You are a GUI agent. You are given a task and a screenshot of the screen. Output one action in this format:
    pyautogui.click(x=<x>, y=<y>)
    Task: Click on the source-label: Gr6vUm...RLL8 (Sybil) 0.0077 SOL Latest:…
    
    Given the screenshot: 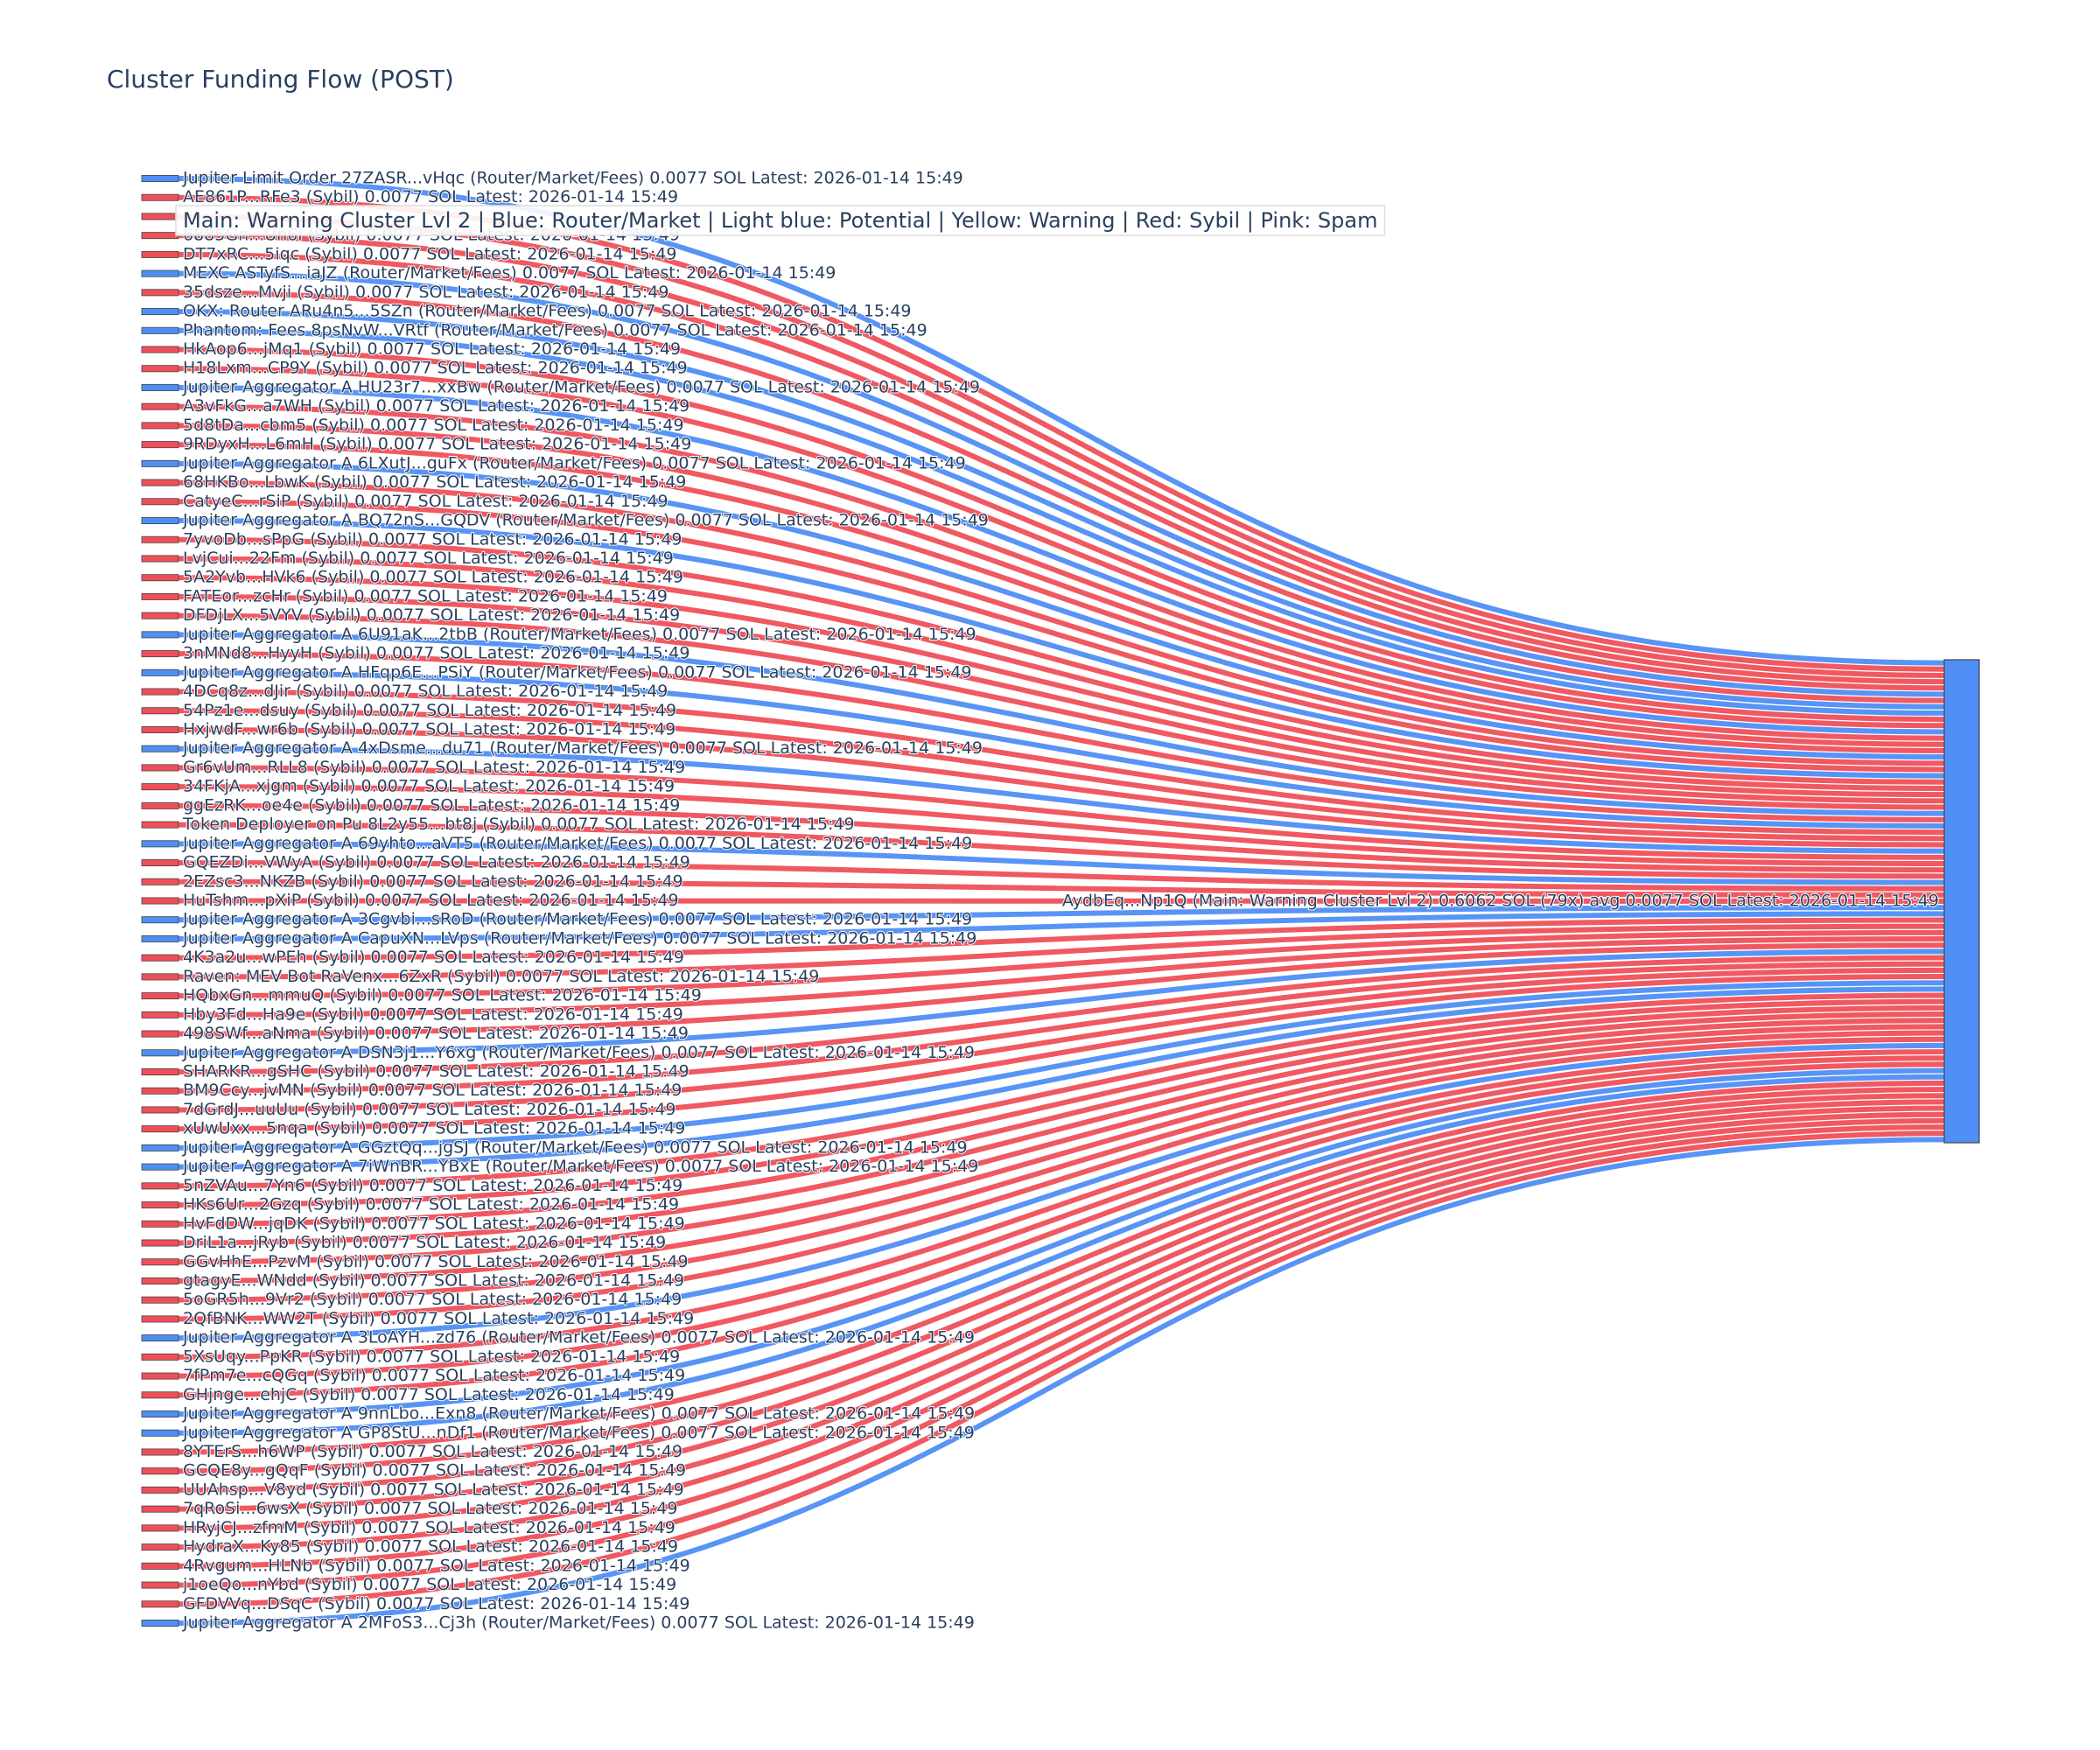 What is the action you would take?
    pyautogui.click(x=434, y=767)
    